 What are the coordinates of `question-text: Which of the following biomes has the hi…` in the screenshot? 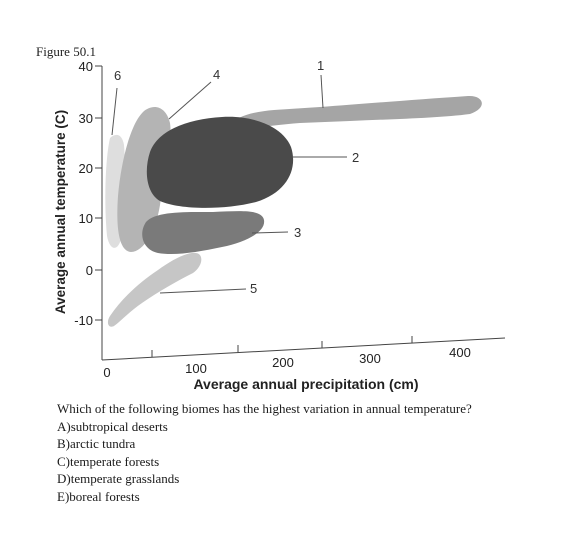 It's located at (264, 408).